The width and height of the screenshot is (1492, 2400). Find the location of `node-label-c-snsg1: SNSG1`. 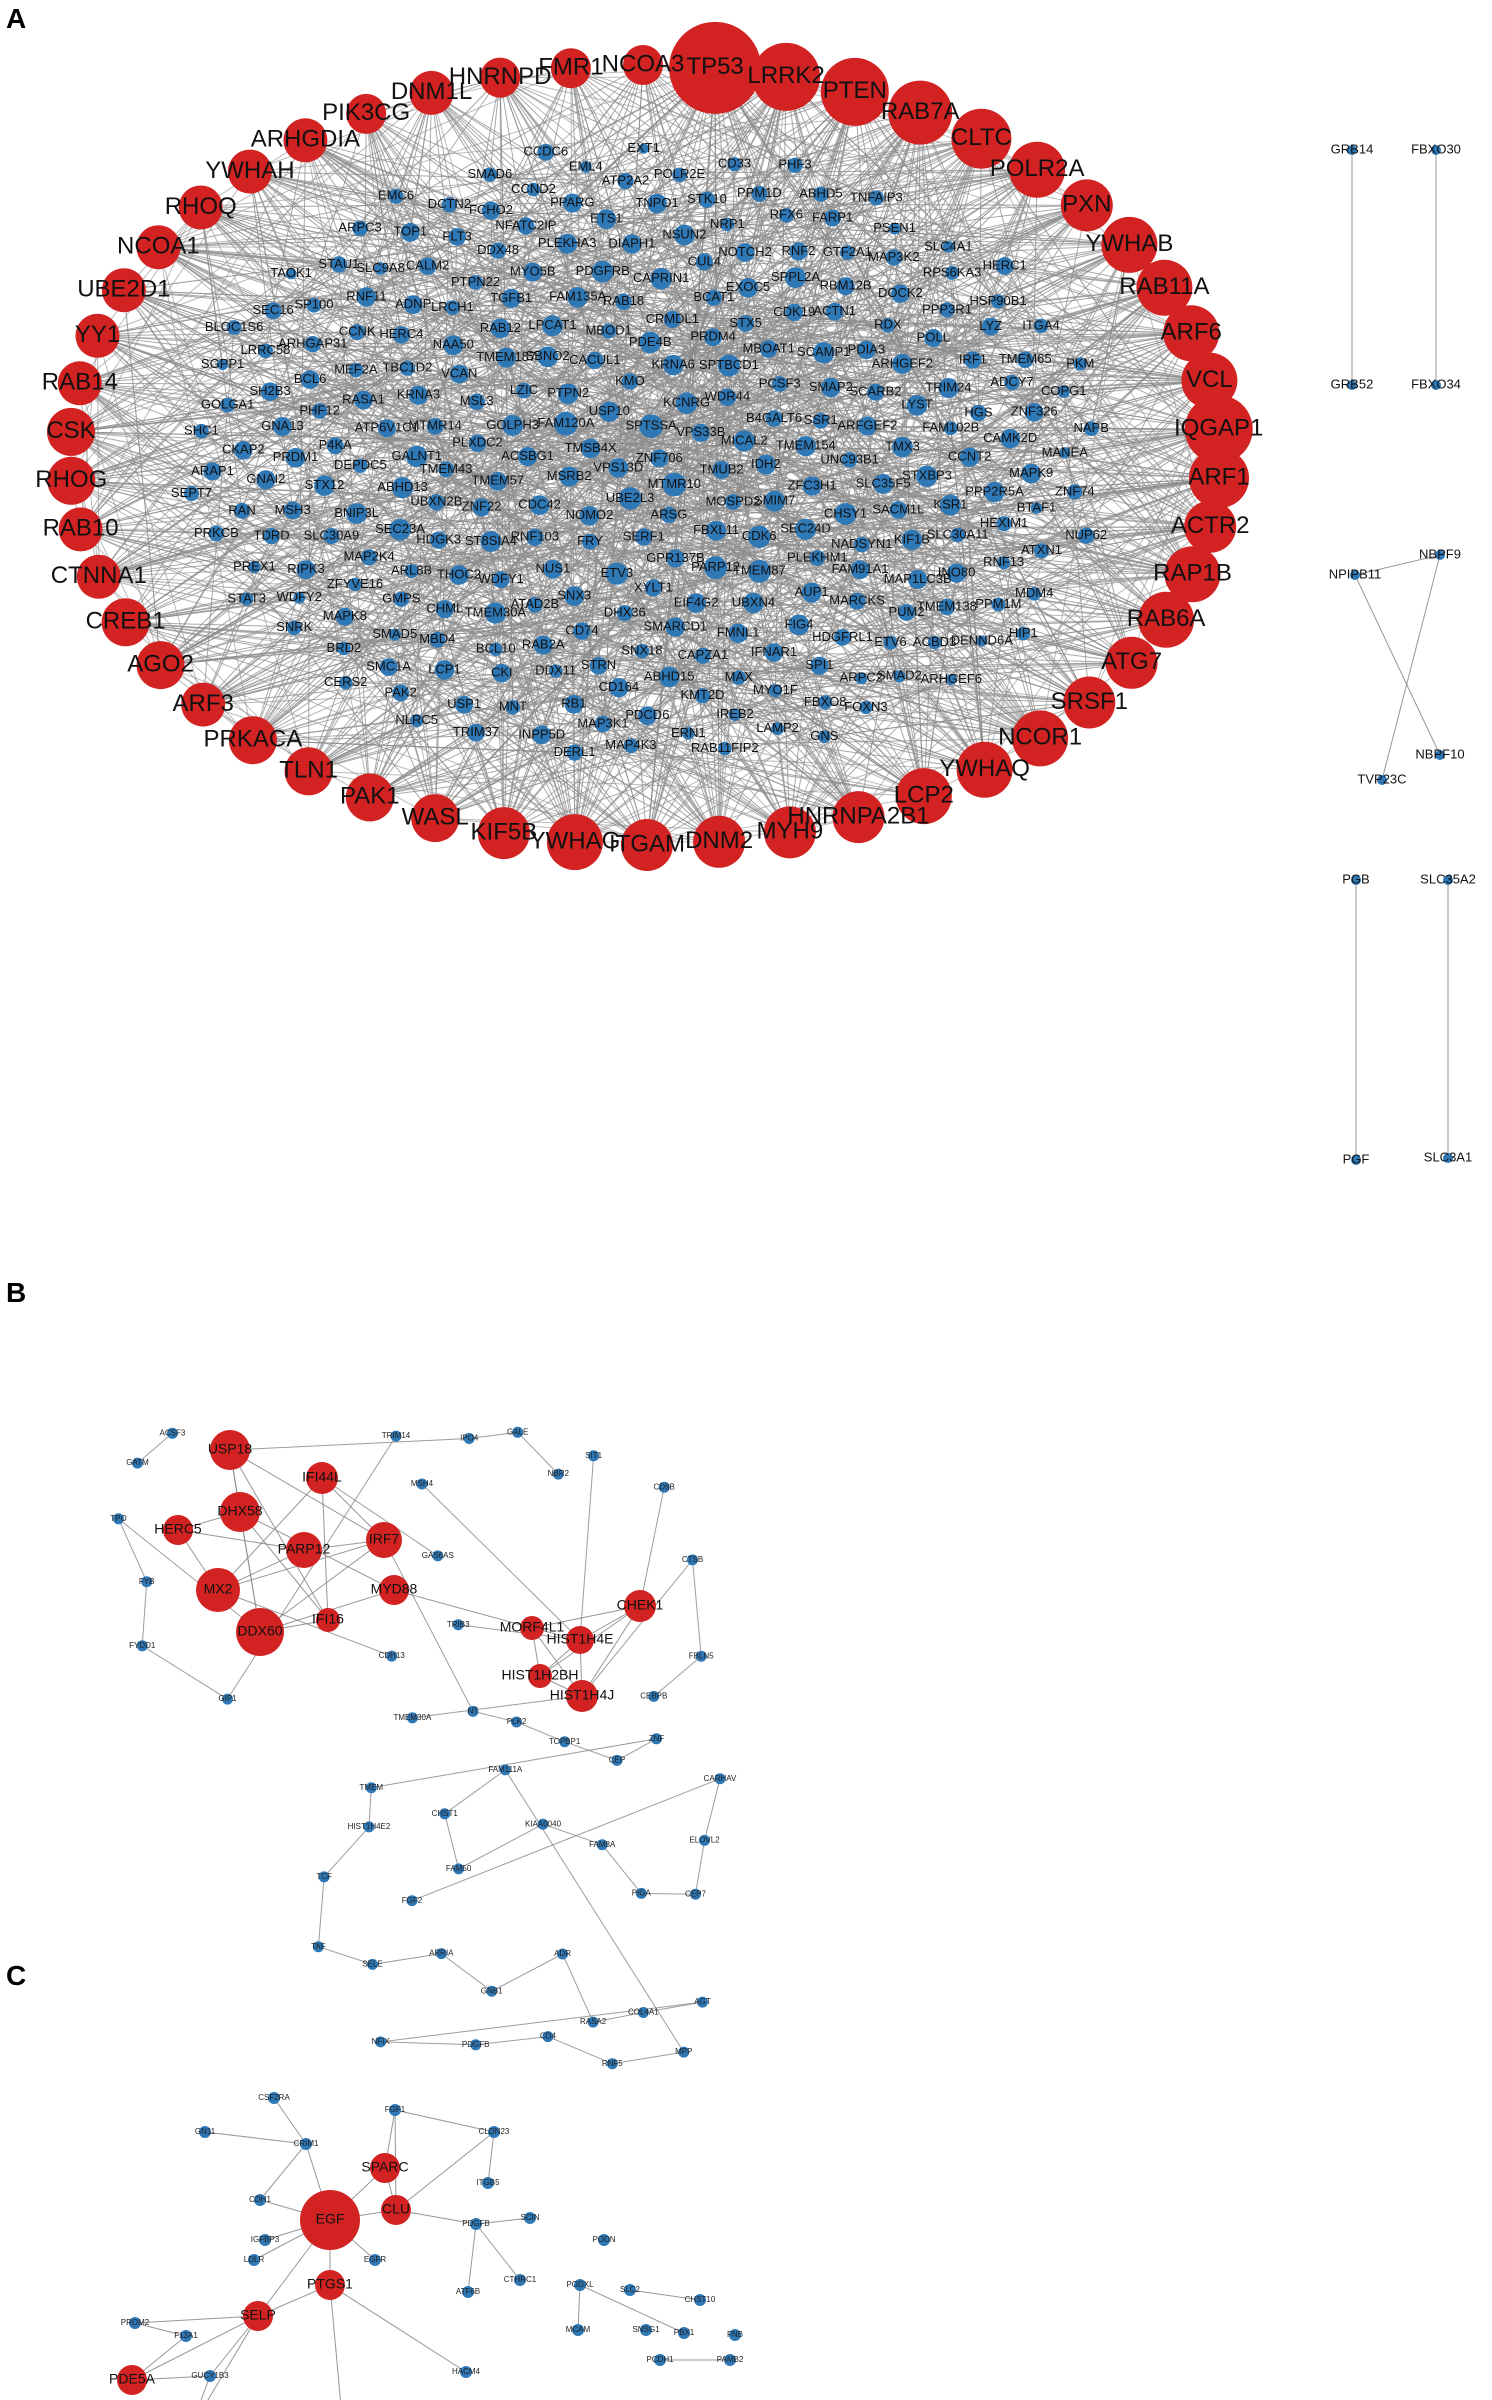

node-label-c-snsg1: SNSG1 is located at coordinates (646, 2329).